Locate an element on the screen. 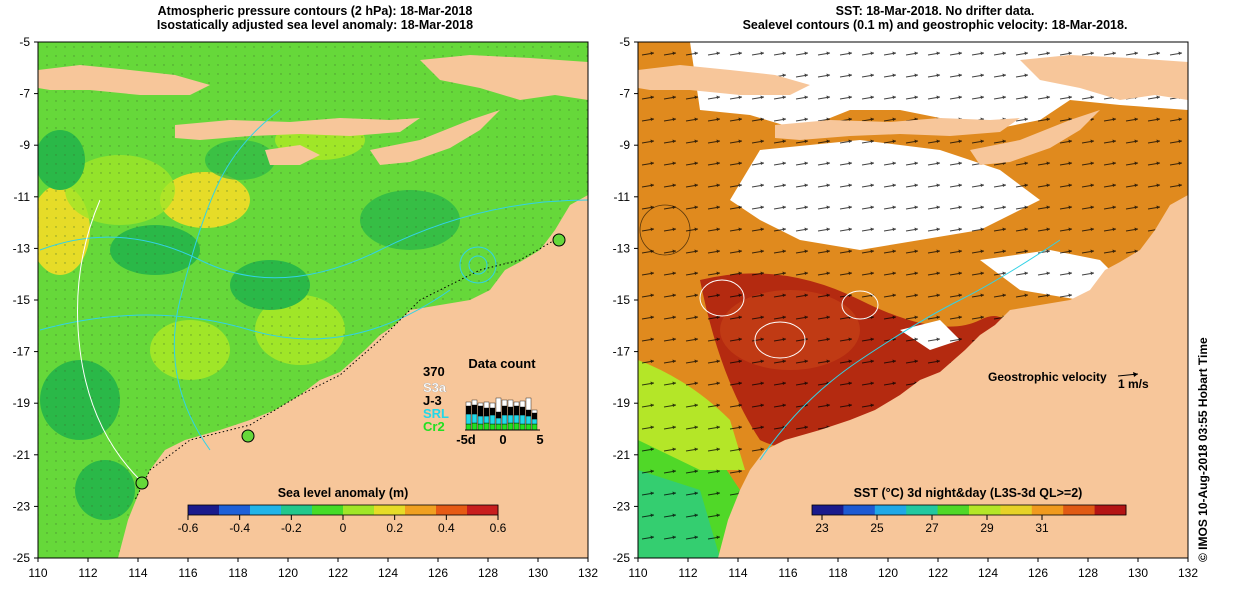  x-tick-label: 120 is located at coordinates (888, 573).